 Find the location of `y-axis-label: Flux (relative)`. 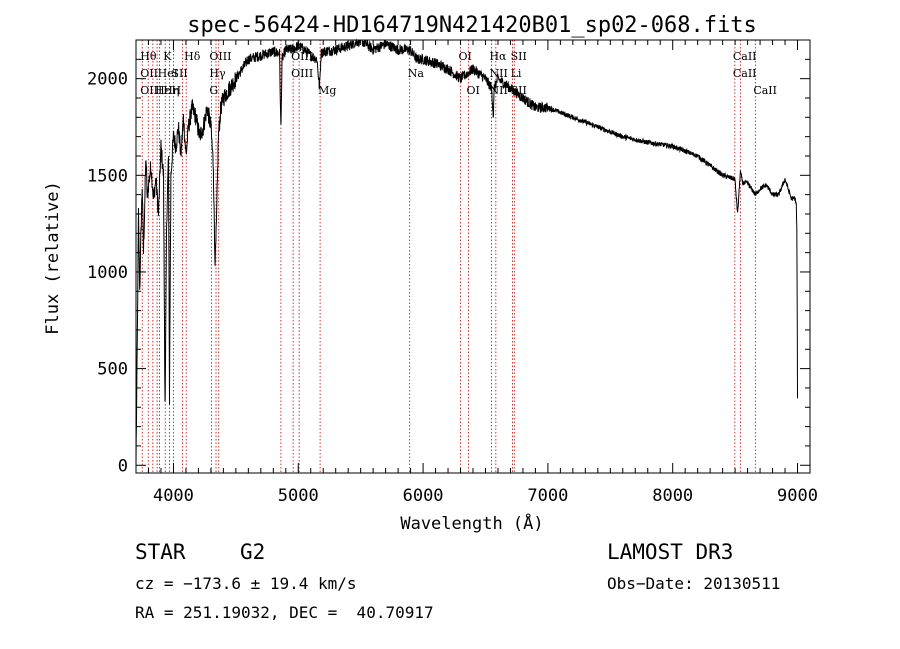

y-axis-label: Flux (relative) is located at coordinates (53, 258).